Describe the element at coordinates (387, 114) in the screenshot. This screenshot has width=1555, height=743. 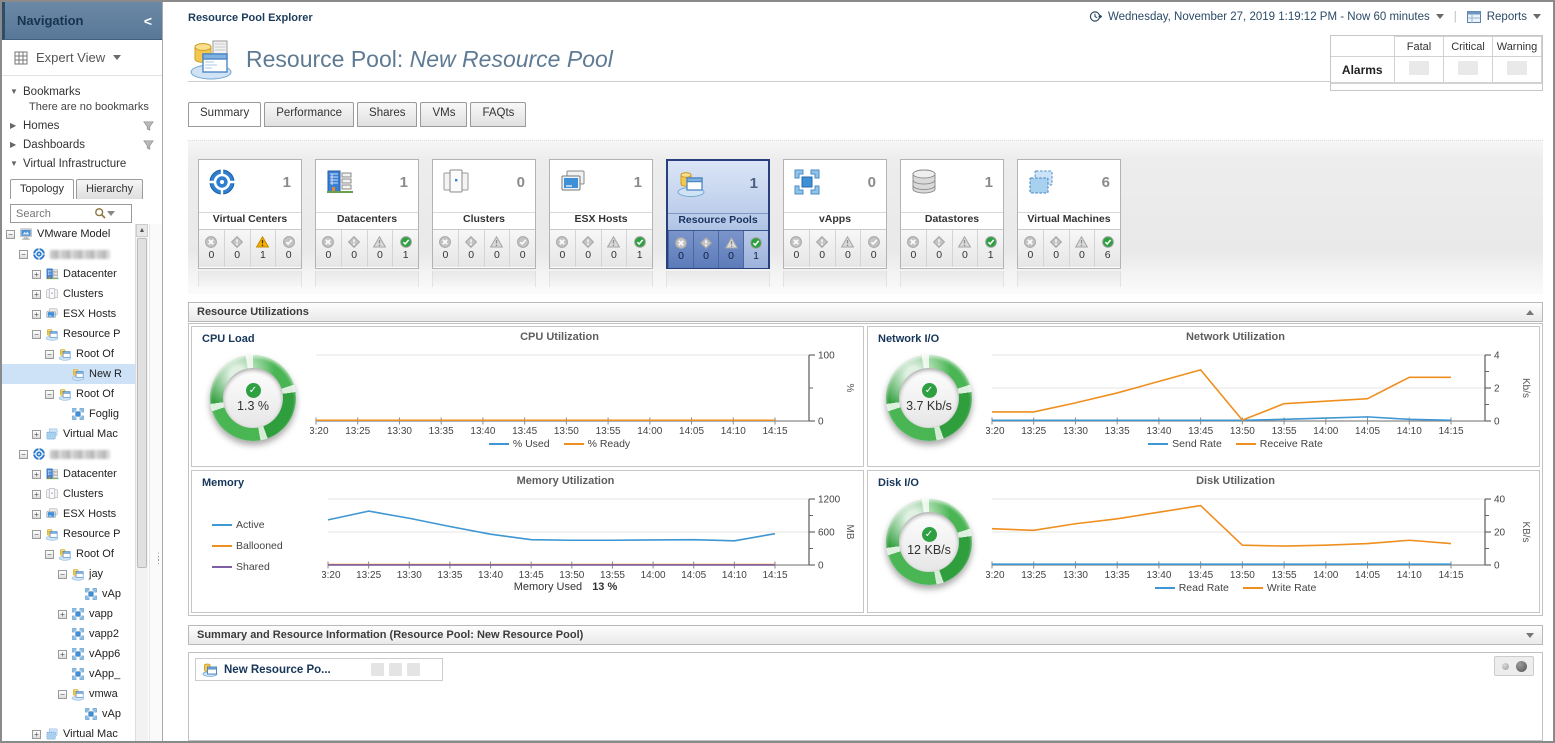
I see `tab-shares: Shares` at that location.